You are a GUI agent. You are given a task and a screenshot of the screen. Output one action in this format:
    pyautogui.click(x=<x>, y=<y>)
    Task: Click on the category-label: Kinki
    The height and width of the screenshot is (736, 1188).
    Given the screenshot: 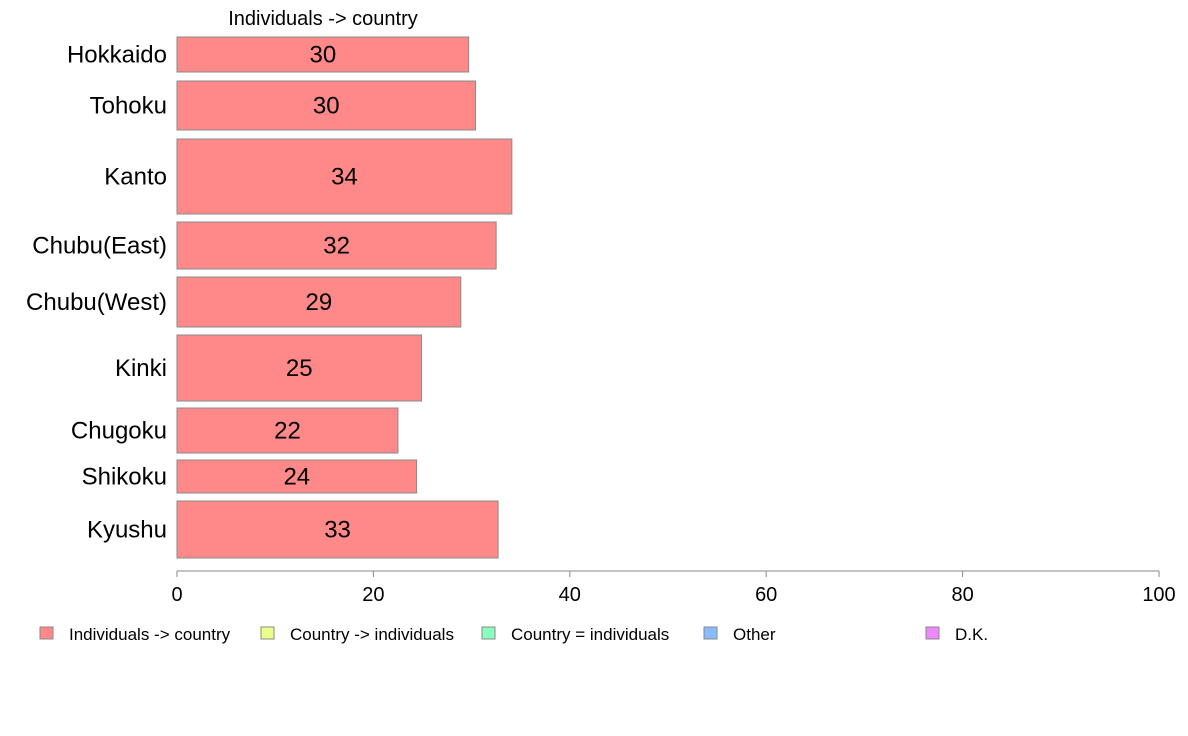 What is the action you would take?
    pyautogui.click(x=141, y=368)
    